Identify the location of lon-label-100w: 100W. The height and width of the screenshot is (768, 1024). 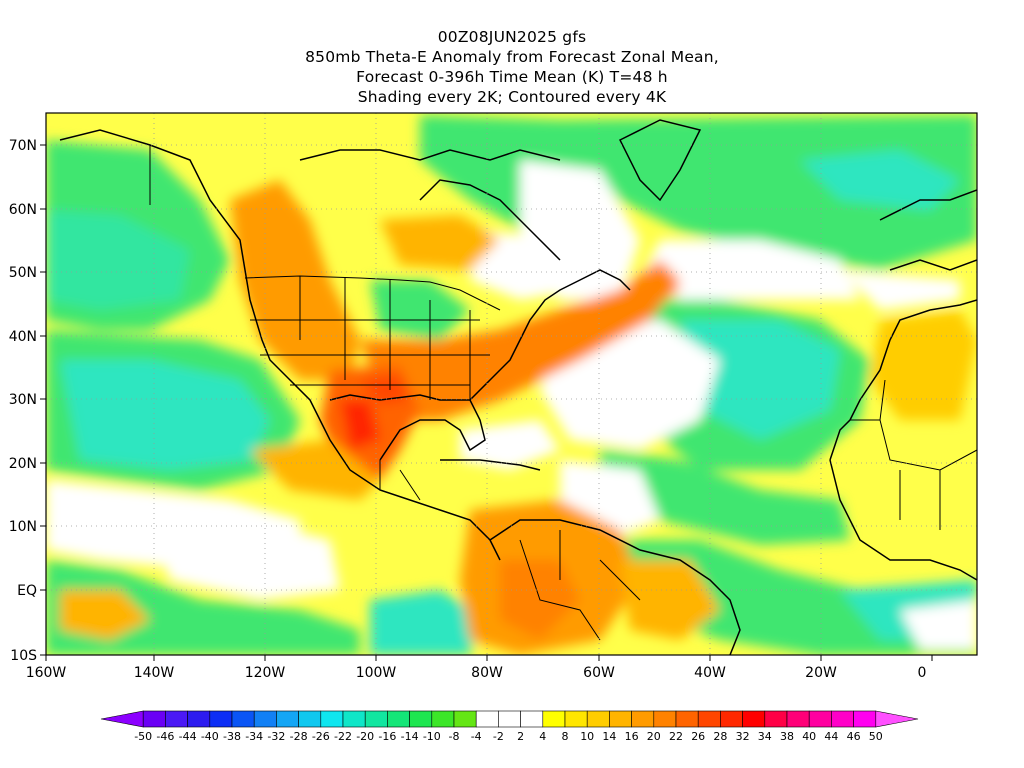
(376, 673).